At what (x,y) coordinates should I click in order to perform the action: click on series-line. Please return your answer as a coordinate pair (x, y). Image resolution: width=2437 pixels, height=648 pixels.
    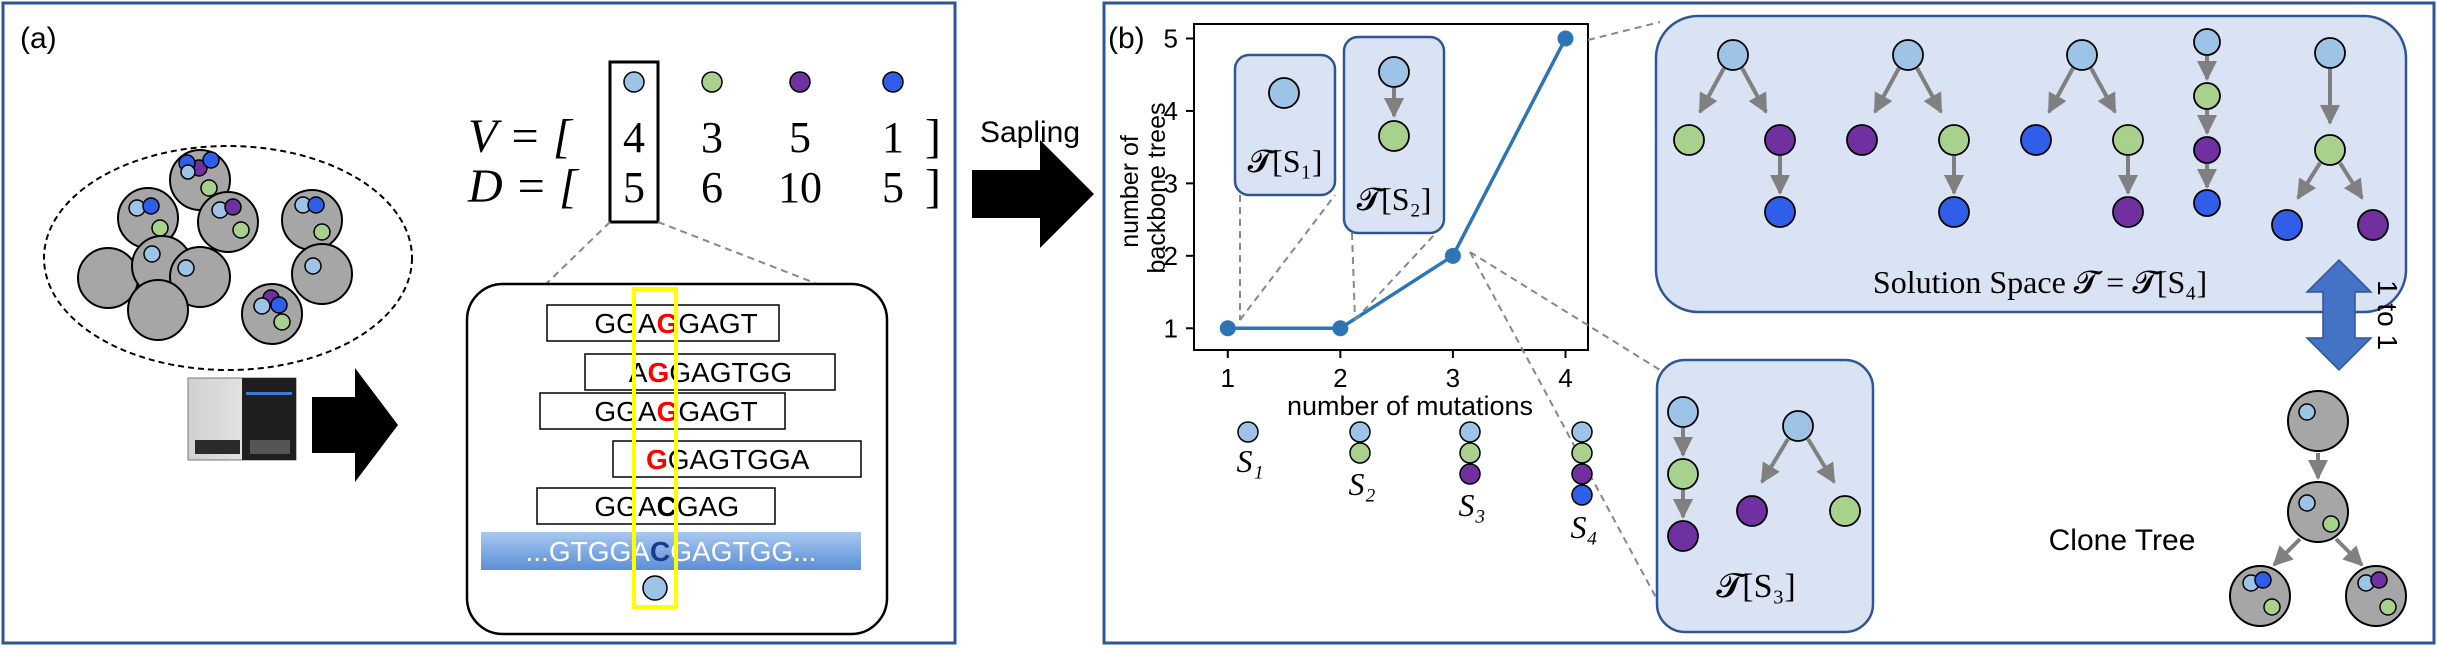
    Looking at the image, I should click on (1397, 184).